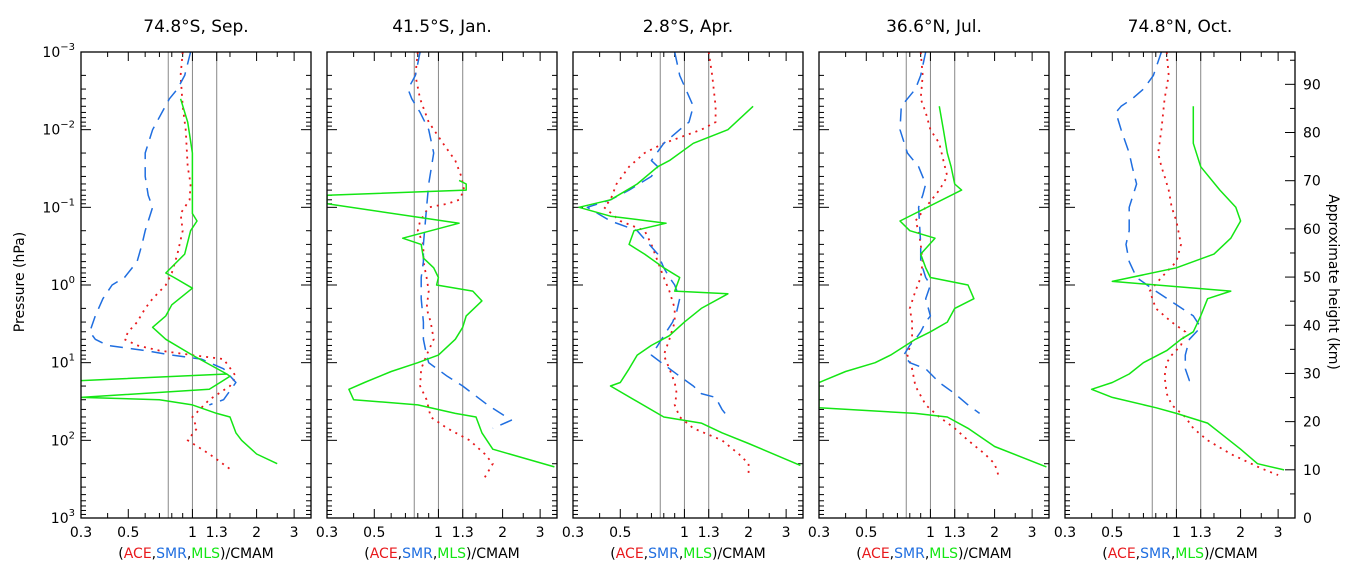 The image size is (1346, 568). Describe the element at coordinates (20, 282) in the screenshot. I see `y-axis-label: Pressure (hPa)` at that location.